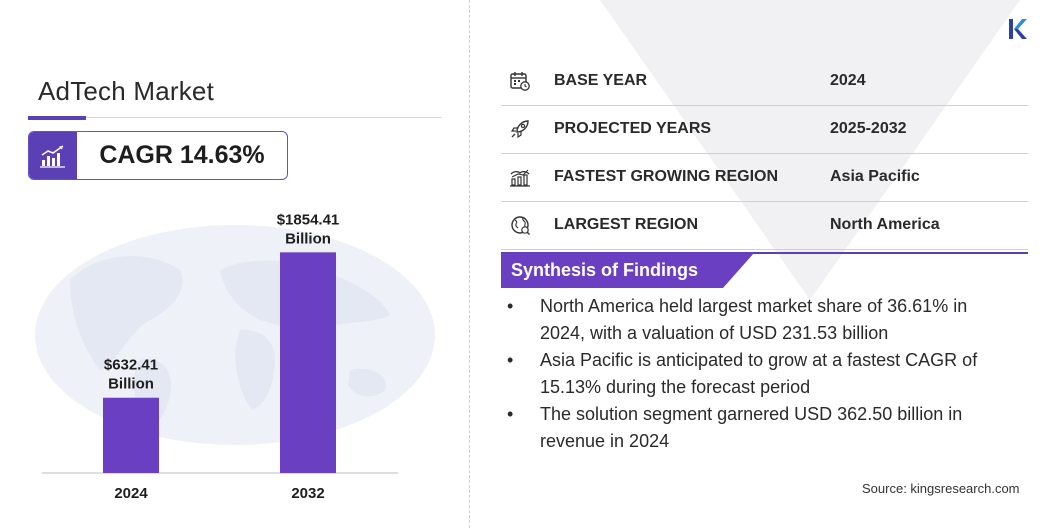  Describe the element at coordinates (868, 128) in the screenshot. I see `projected-years-value: 2025-2032` at that location.